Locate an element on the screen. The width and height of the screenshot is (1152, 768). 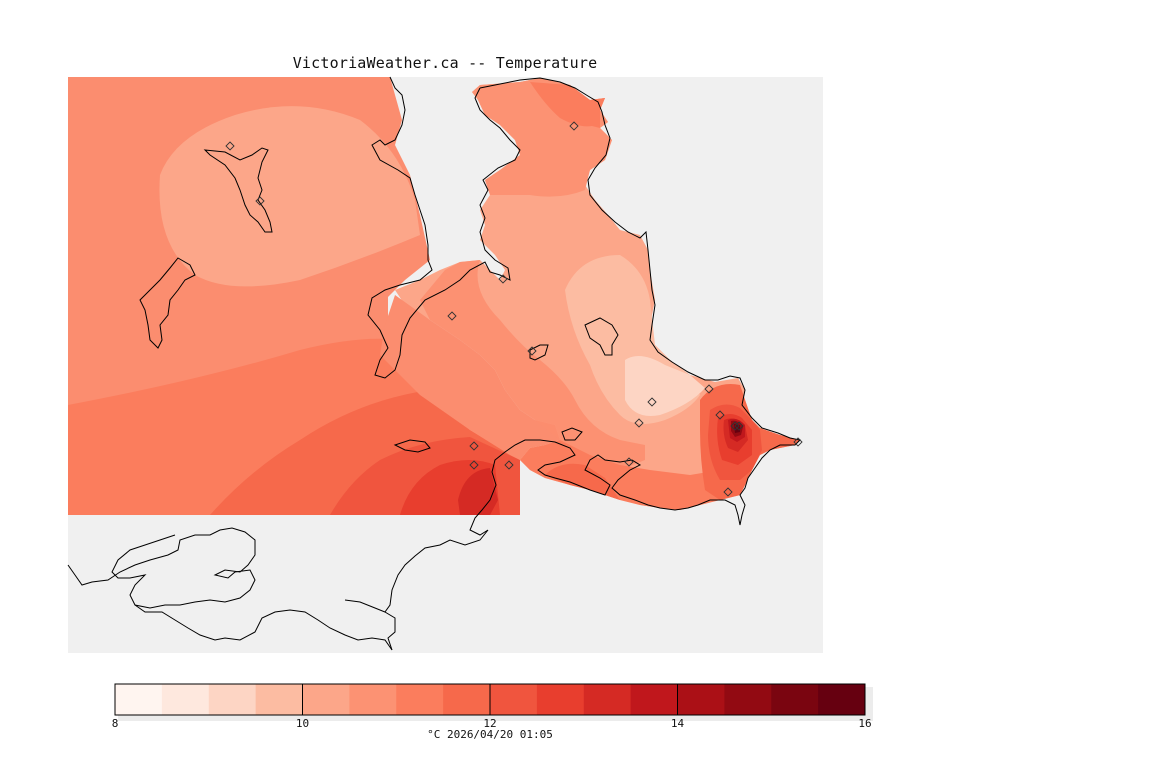
colorbar-ticks is located at coordinates (490, 699).